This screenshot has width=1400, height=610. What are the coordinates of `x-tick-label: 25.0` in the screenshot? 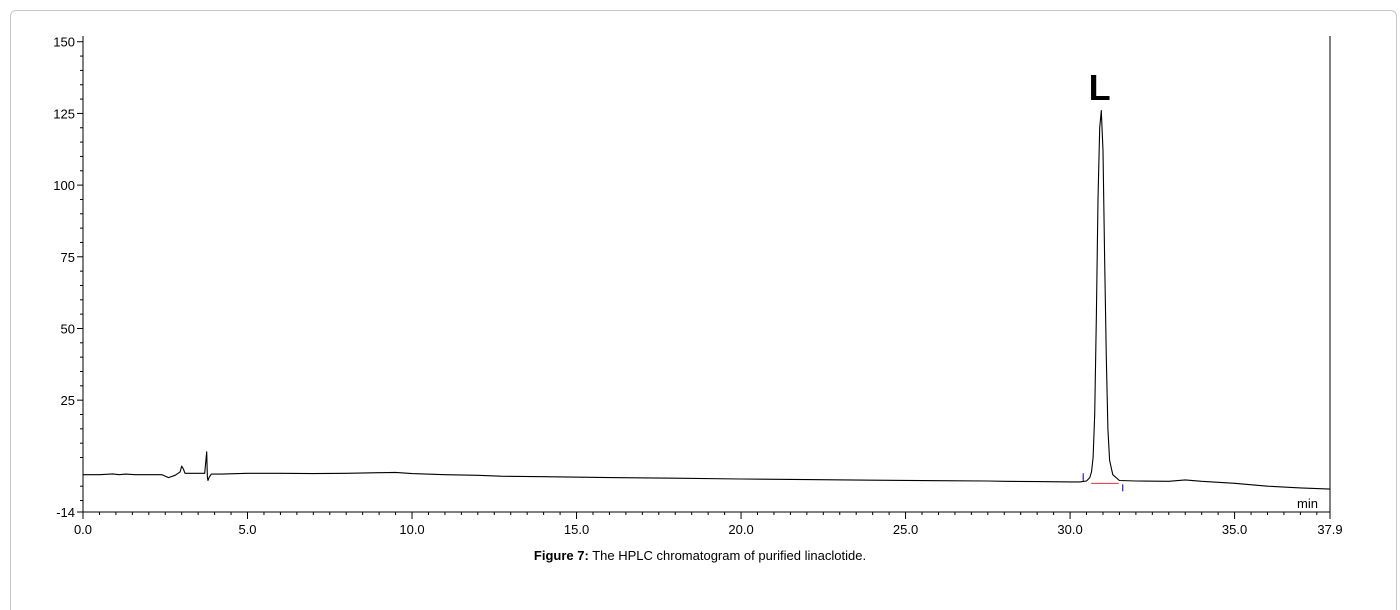 It's located at (905, 529).